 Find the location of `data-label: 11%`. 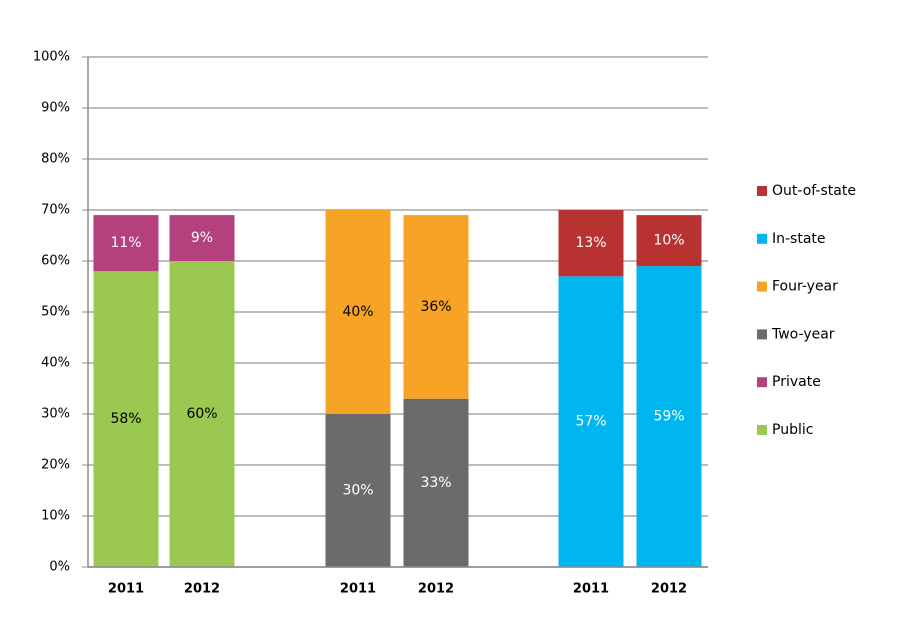

data-label: 11% is located at coordinates (125, 243).